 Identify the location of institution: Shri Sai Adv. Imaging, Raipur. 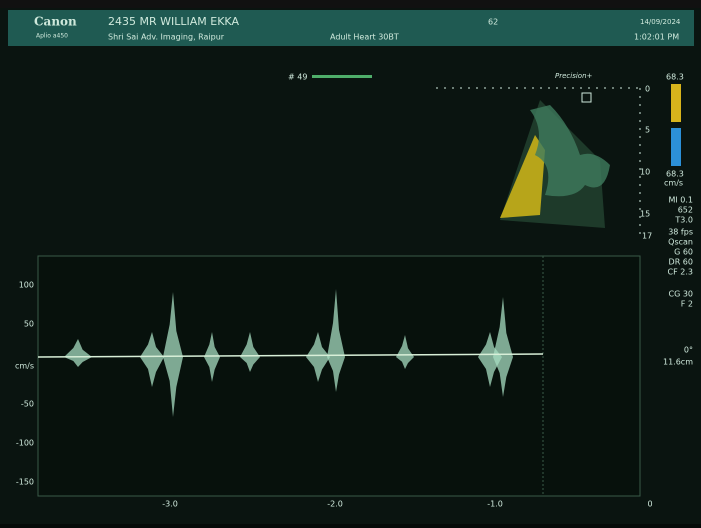
(166, 37).